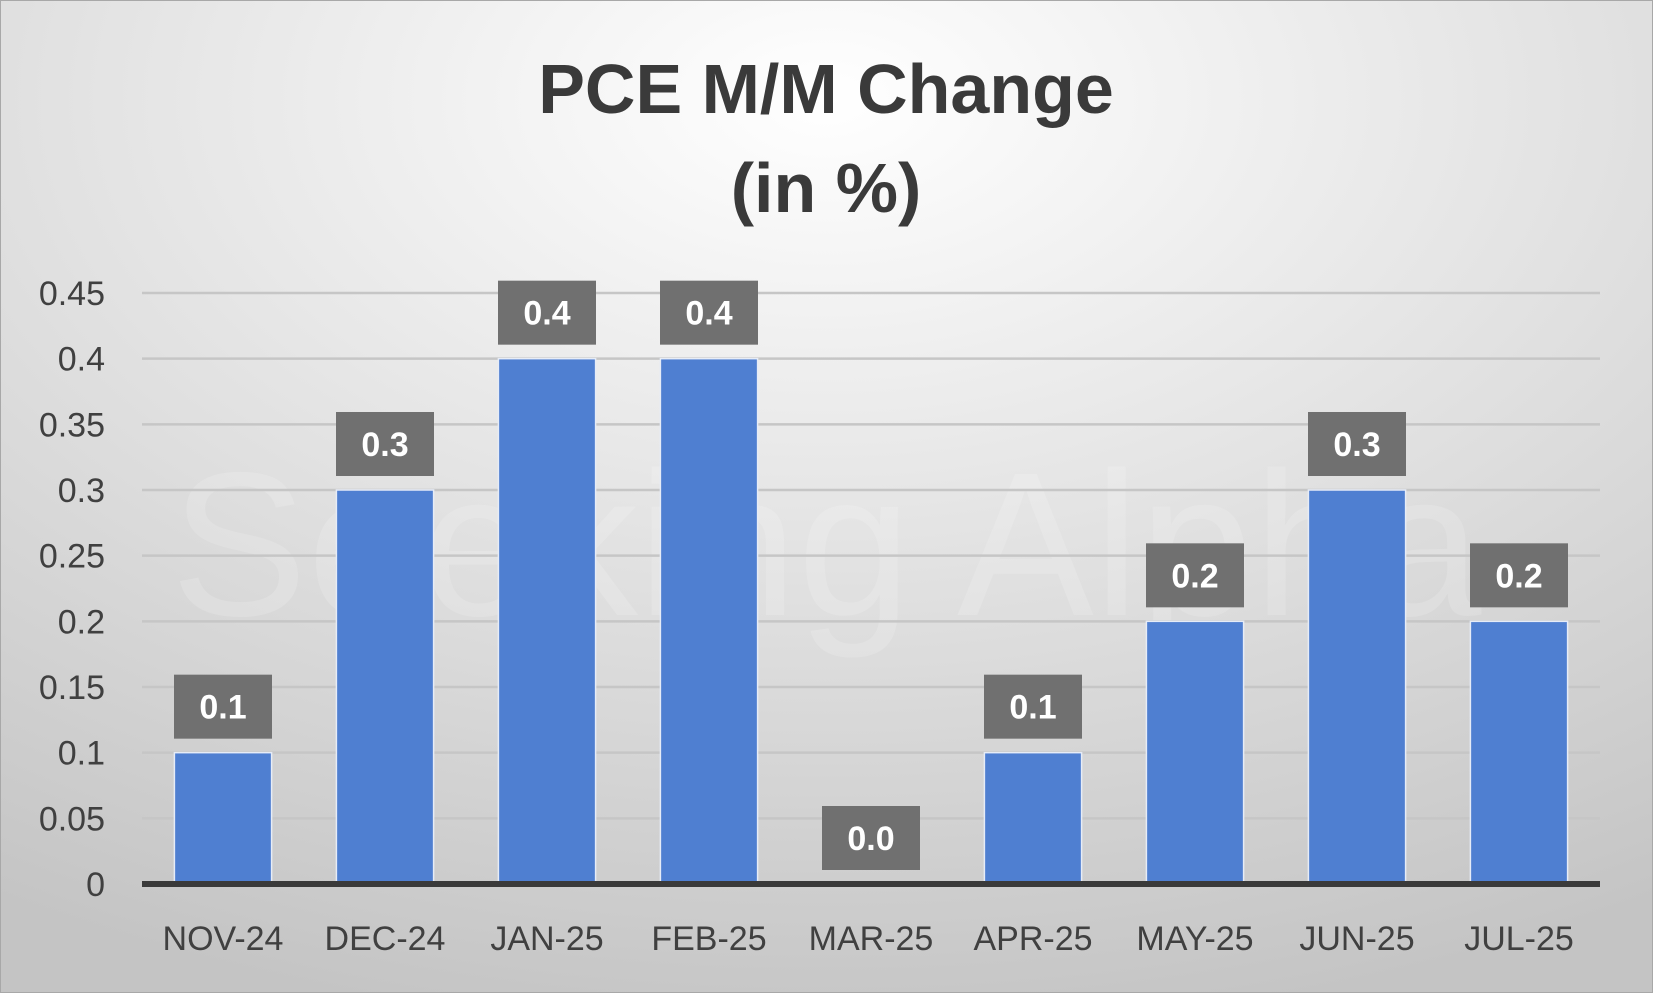  I want to click on x-category-label: FEB-25, so click(708, 939).